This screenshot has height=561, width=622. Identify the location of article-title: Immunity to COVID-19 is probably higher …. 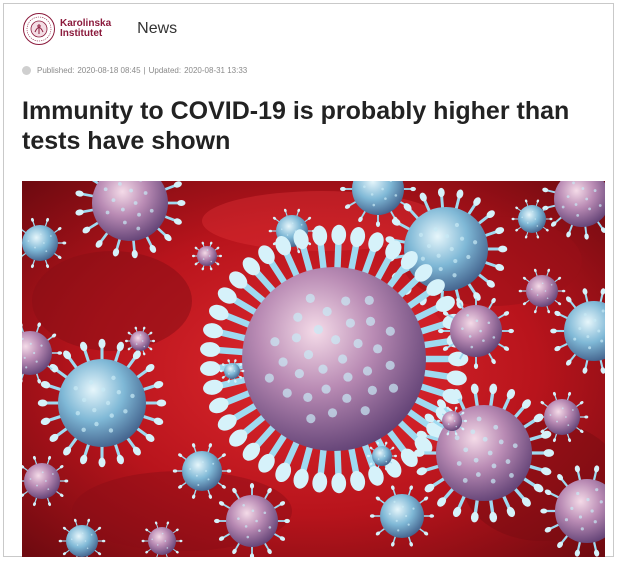
(296, 126).